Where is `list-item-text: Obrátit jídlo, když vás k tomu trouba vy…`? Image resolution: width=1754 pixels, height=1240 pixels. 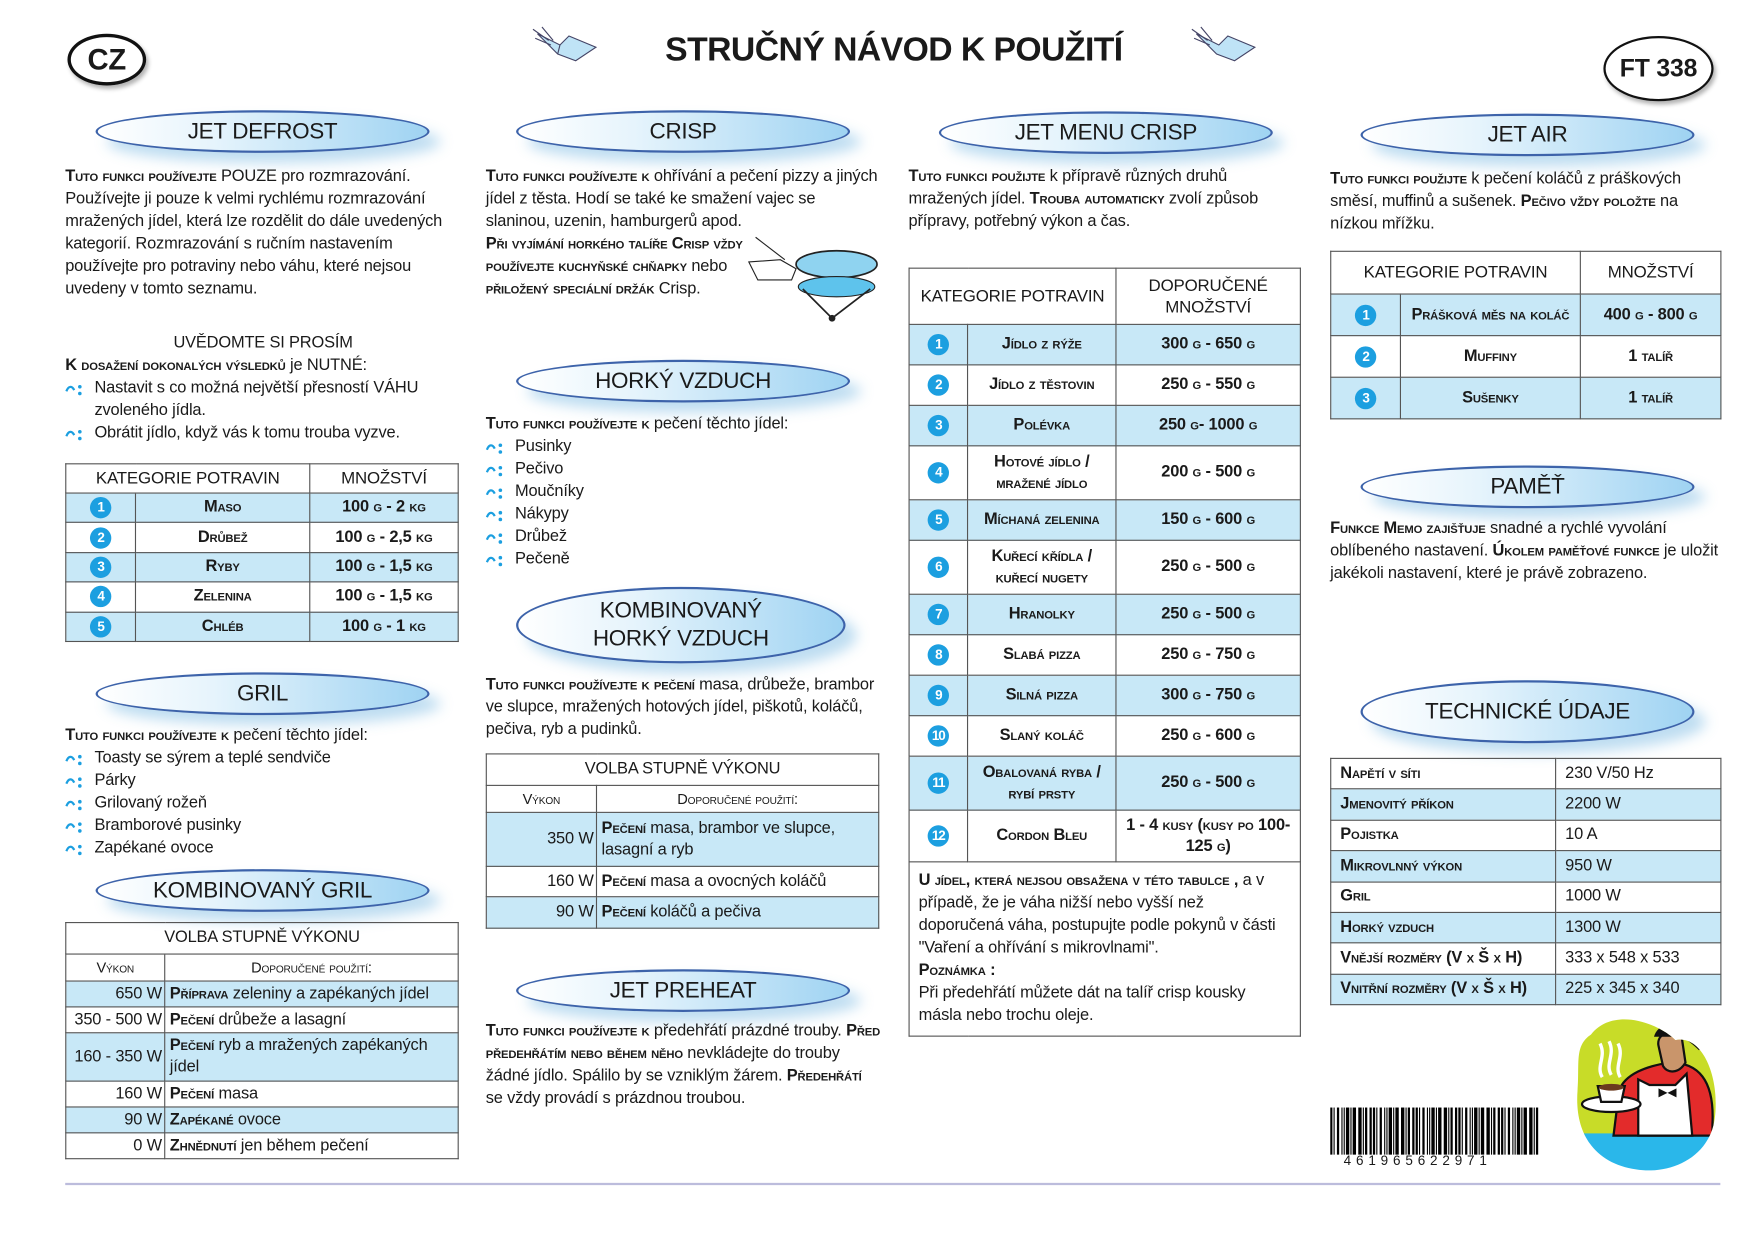 list-item-text: Obrátit jídlo, když vás k tomu trouba vy… is located at coordinates (247, 432).